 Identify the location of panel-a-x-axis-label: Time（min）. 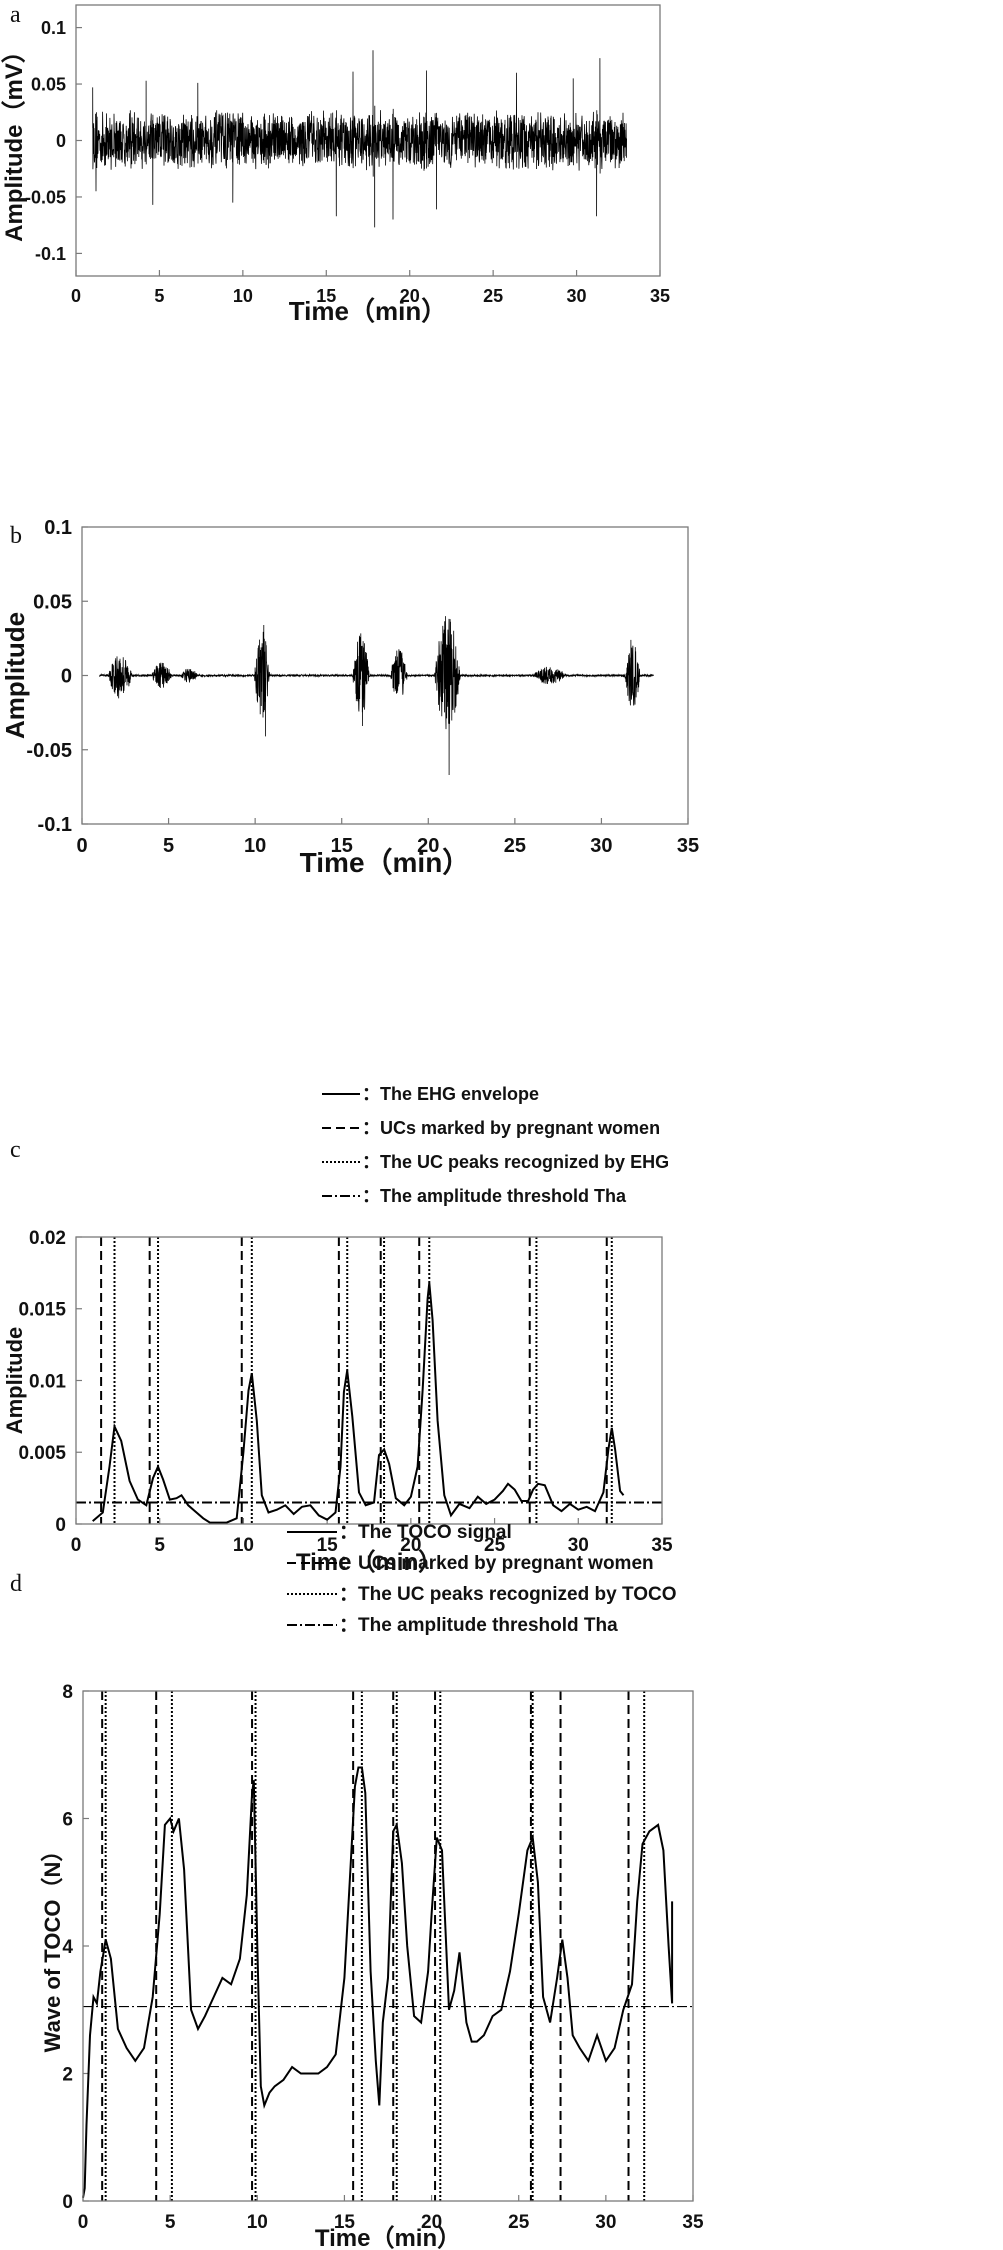
(368, 311).